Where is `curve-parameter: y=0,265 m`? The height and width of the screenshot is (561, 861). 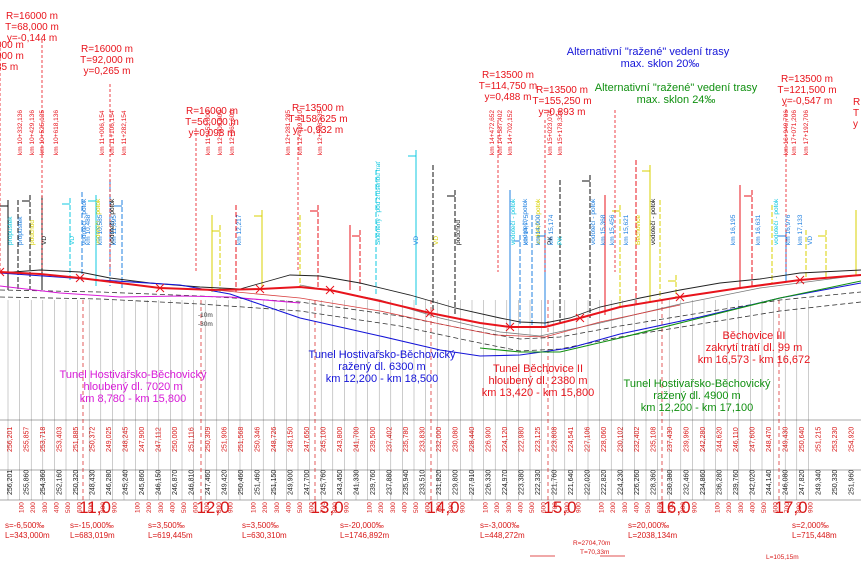 curve-parameter: y=0,265 m is located at coordinates (107, 71).